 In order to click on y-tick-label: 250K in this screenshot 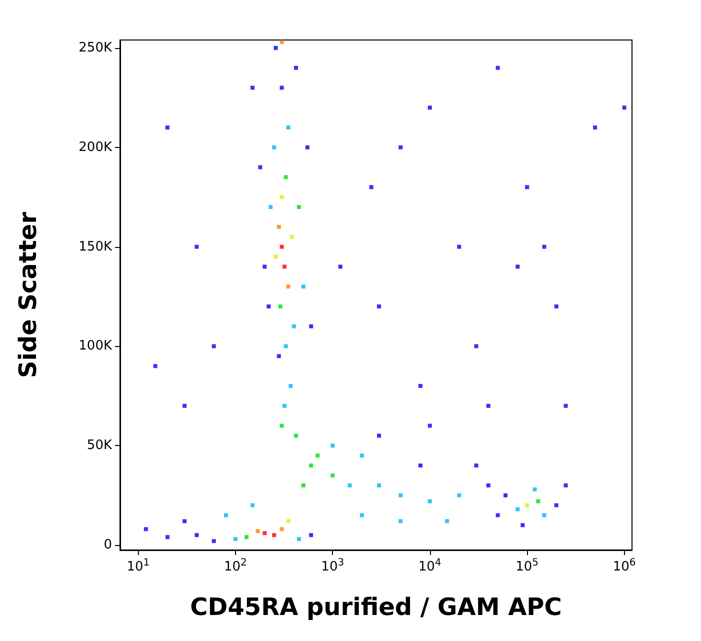, I will do `click(95, 48)`.